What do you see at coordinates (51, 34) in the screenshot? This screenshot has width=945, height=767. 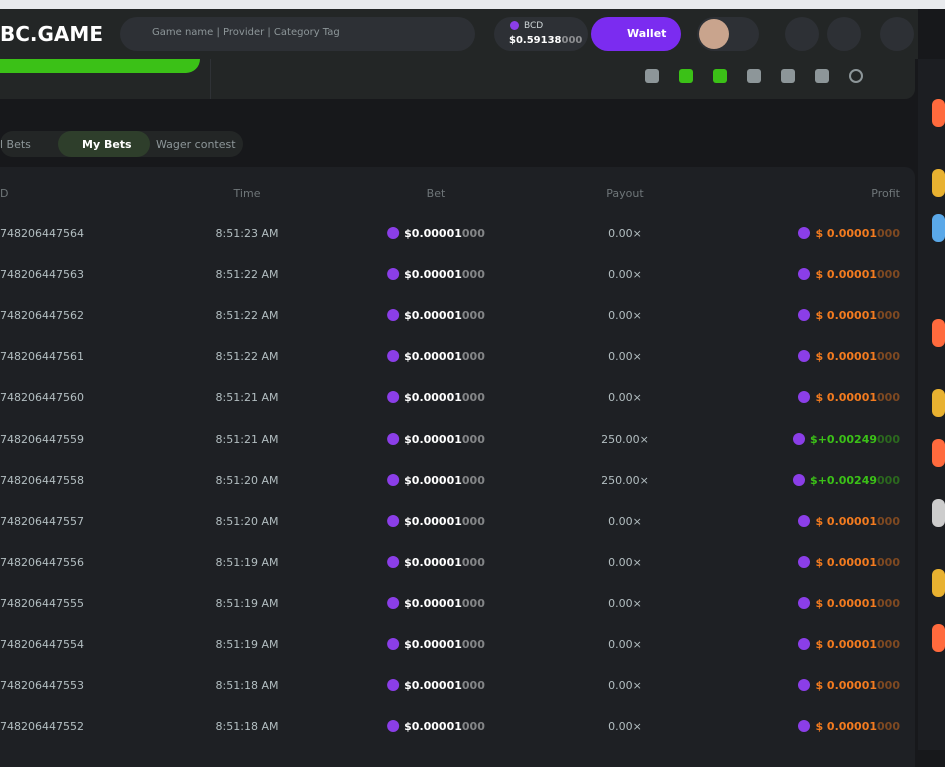 I see `logo: BC.GAME` at bounding box center [51, 34].